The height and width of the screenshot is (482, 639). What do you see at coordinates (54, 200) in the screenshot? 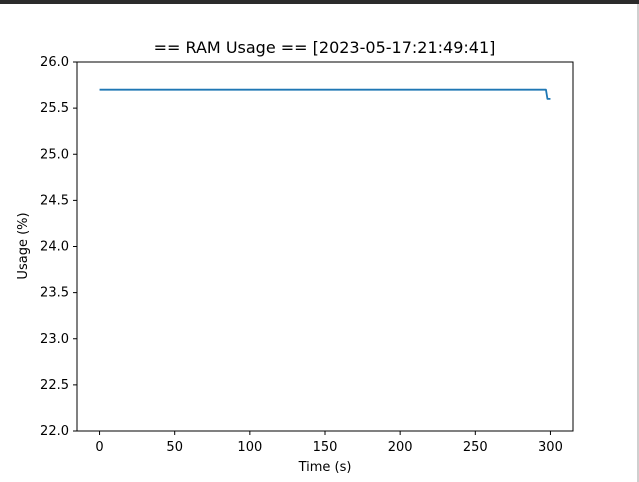
I see `y-tick-label: 24.5` at bounding box center [54, 200].